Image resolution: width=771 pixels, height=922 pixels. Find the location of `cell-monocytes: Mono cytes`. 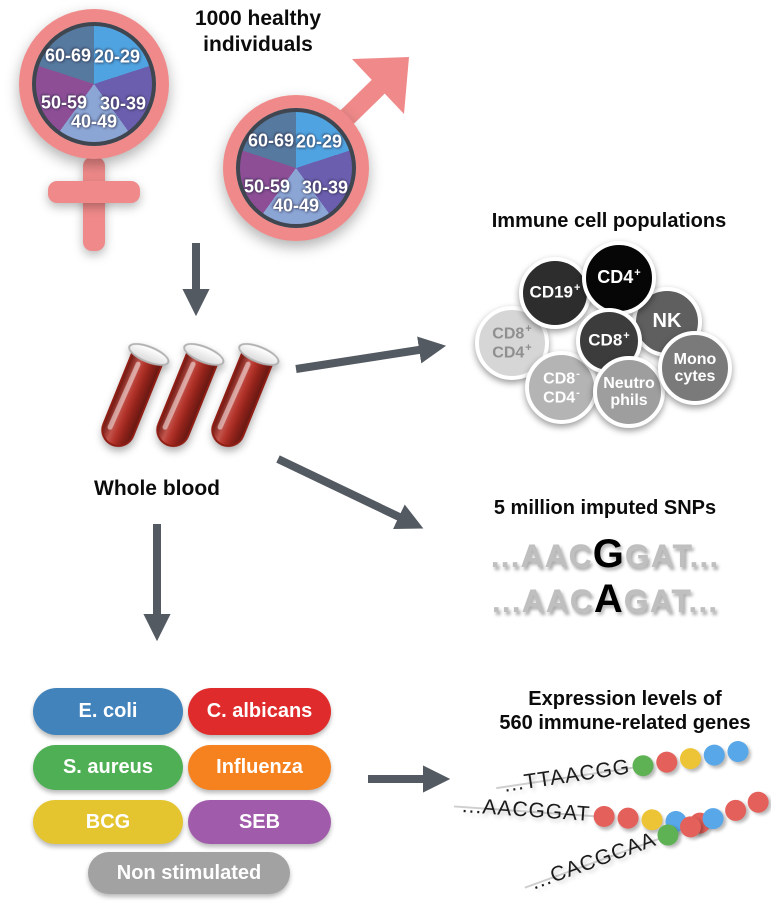

cell-monocytes: Mono cytes is located at coordinates (695, 368).